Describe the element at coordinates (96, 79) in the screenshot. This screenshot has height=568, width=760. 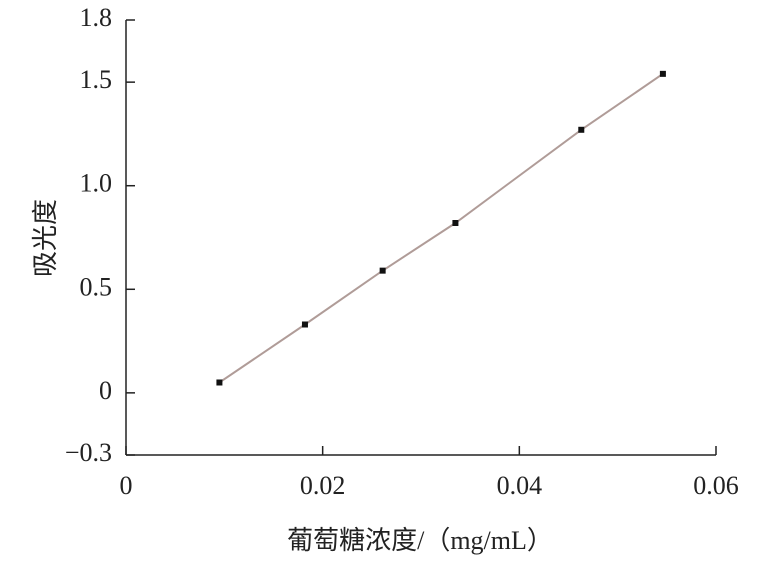
I see `y-tick-label: 1.5` at that location.